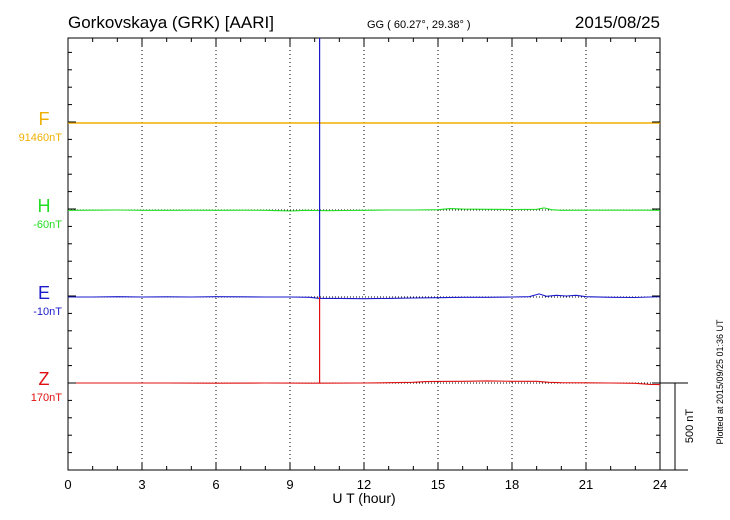  What do you see at coordinates (215, 484) in the screenshot?
I see `x-tick-label: 6` at bounding box center [215, 484].